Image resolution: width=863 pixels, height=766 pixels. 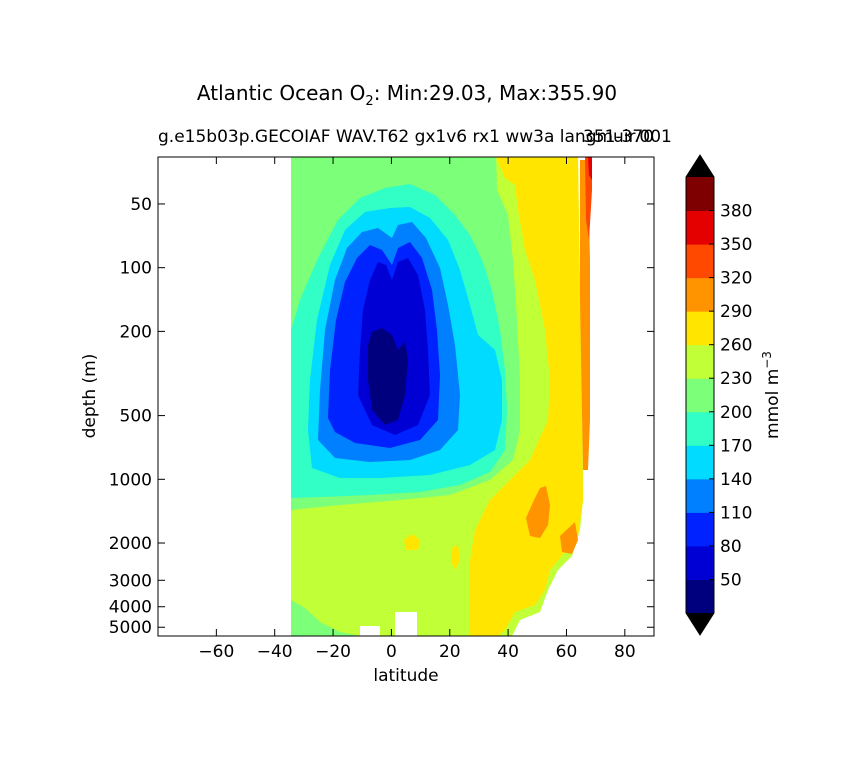 I want to click on contour-band-290-patch, so click(x=538, y=512).